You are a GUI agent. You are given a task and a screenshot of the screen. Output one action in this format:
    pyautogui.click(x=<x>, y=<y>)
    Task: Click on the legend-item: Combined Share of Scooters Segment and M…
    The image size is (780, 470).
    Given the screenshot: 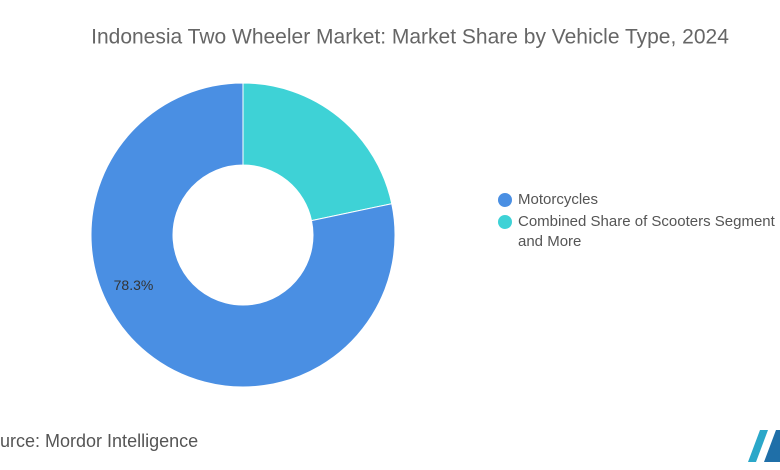 What is the action you would take?
    pyautogui.click(x=639, y=232)
    